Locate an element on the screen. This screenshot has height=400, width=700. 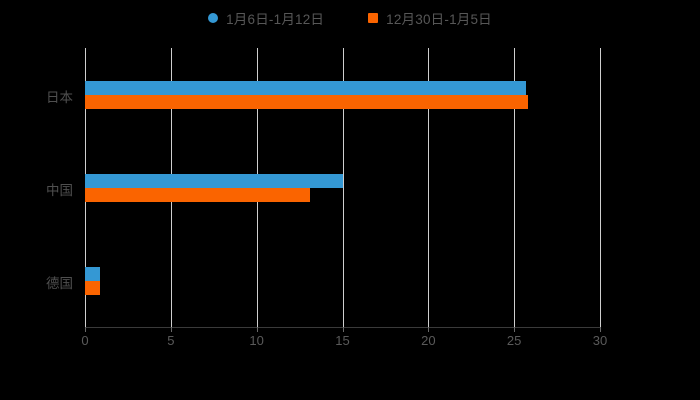
legend-item-series-1: 12月30日-1月5日 is located at coordinates (430, 18).